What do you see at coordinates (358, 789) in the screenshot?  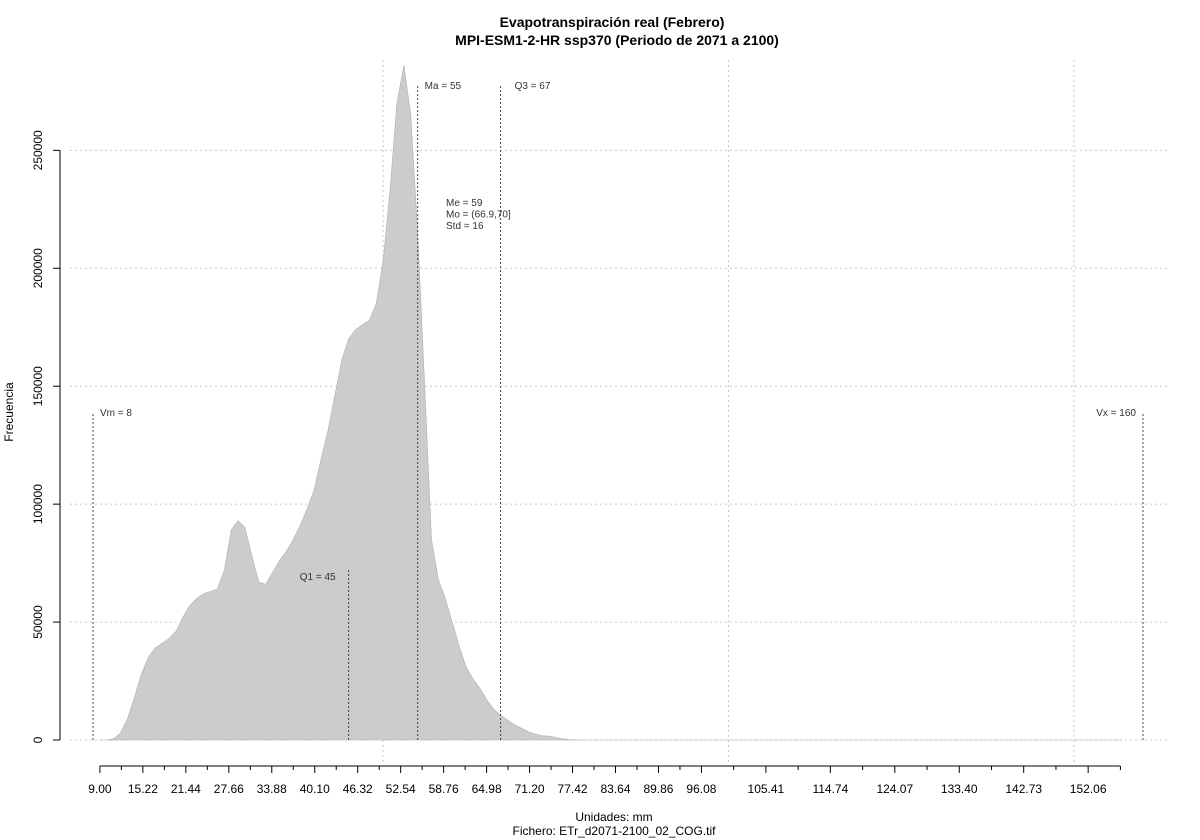 I see `x-tick-label: 46.32` at bounding box center [358, 789].